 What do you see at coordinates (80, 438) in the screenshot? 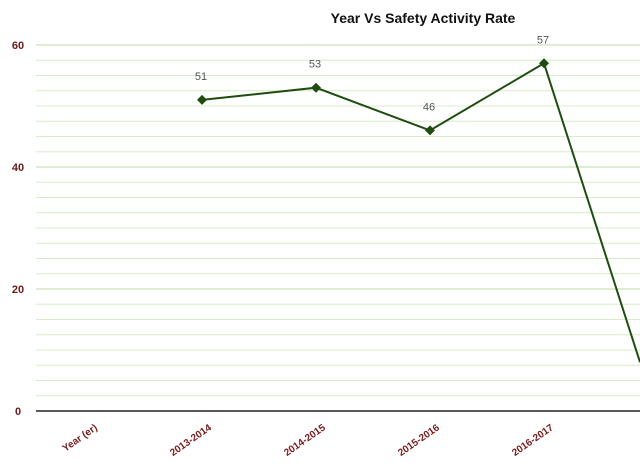
I see `x-tick-label: Year (er)` at bounding box center [80, 438].